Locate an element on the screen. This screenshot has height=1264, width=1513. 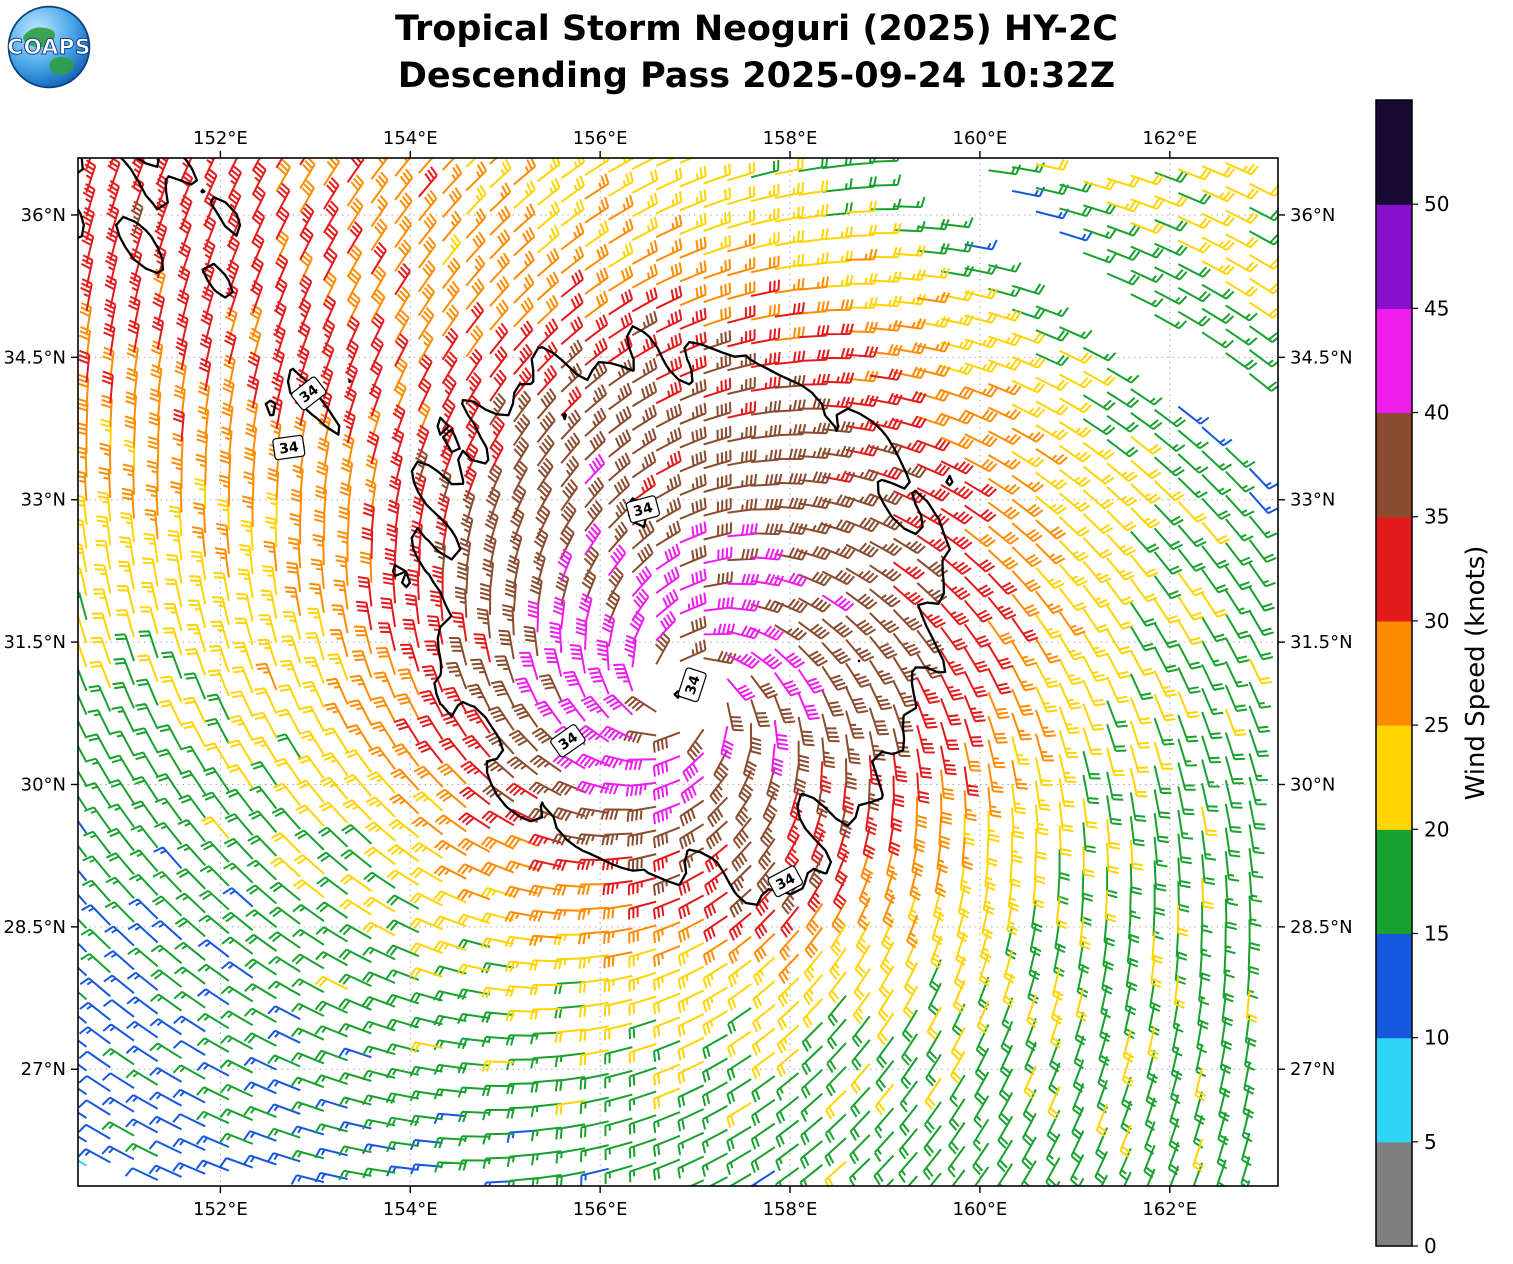
lon-tick-label-top: 160°E is located at coordinates (980, 138).